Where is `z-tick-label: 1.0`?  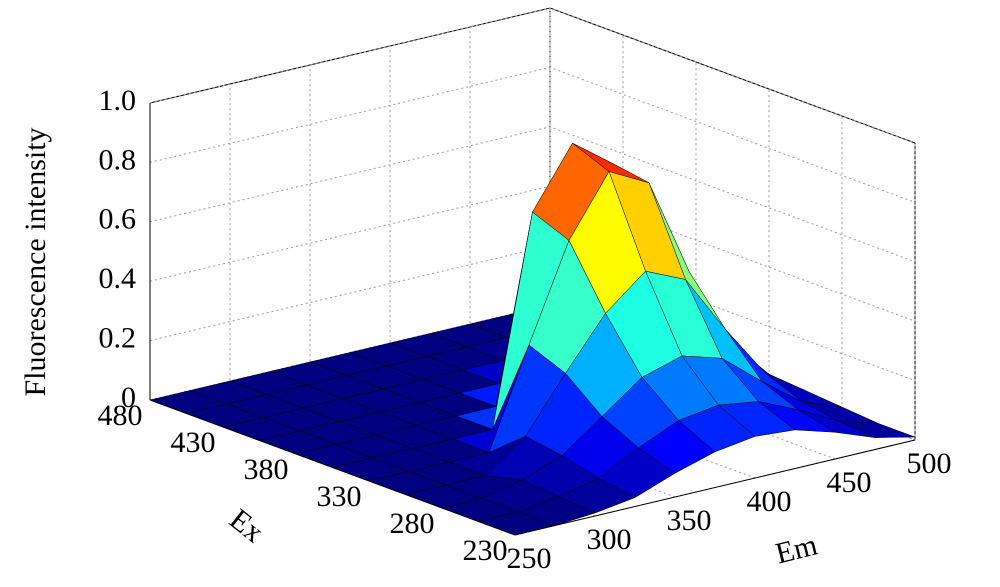
z-tick-label: 1.0 is located at coordinates (118, 100).